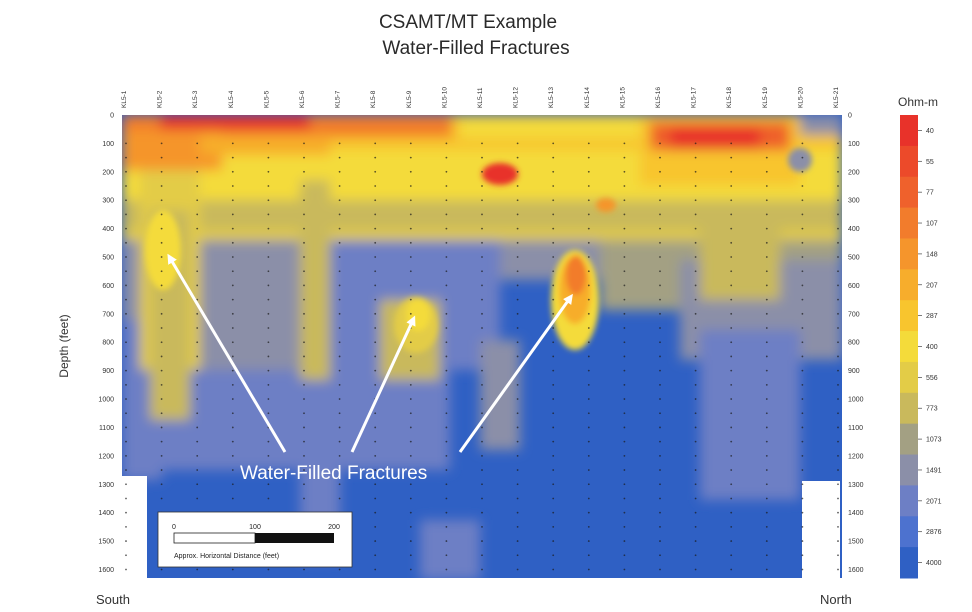  What do you see at coordinates (231, 99) in the screenshot?
I see `station-label: KL5-4` at bounding box center [231, 99].